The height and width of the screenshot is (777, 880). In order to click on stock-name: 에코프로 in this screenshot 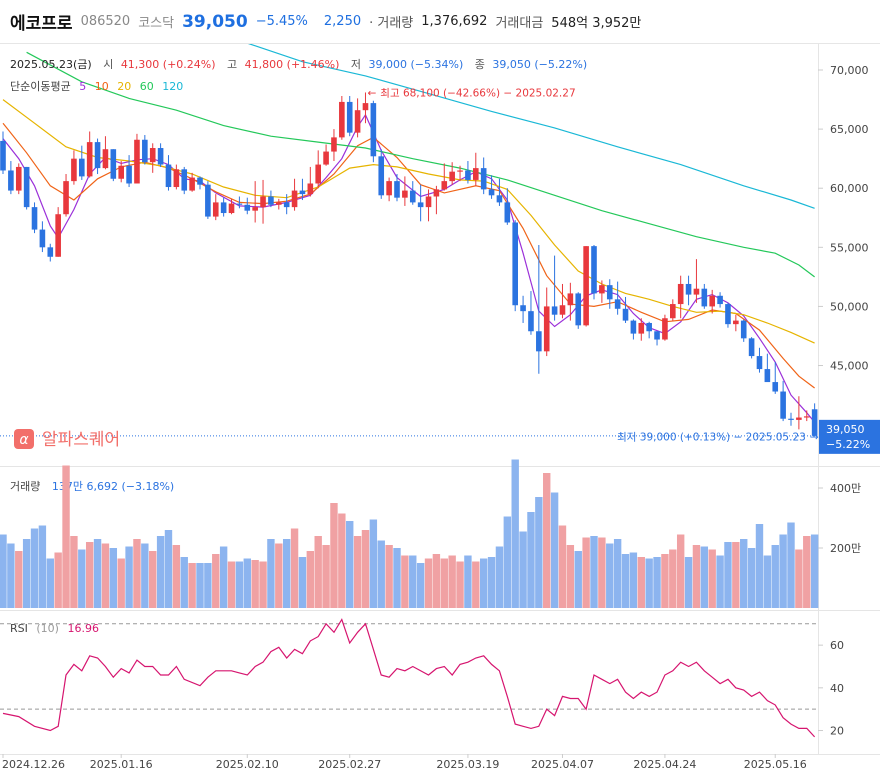, I will do `click(41, 24)`.